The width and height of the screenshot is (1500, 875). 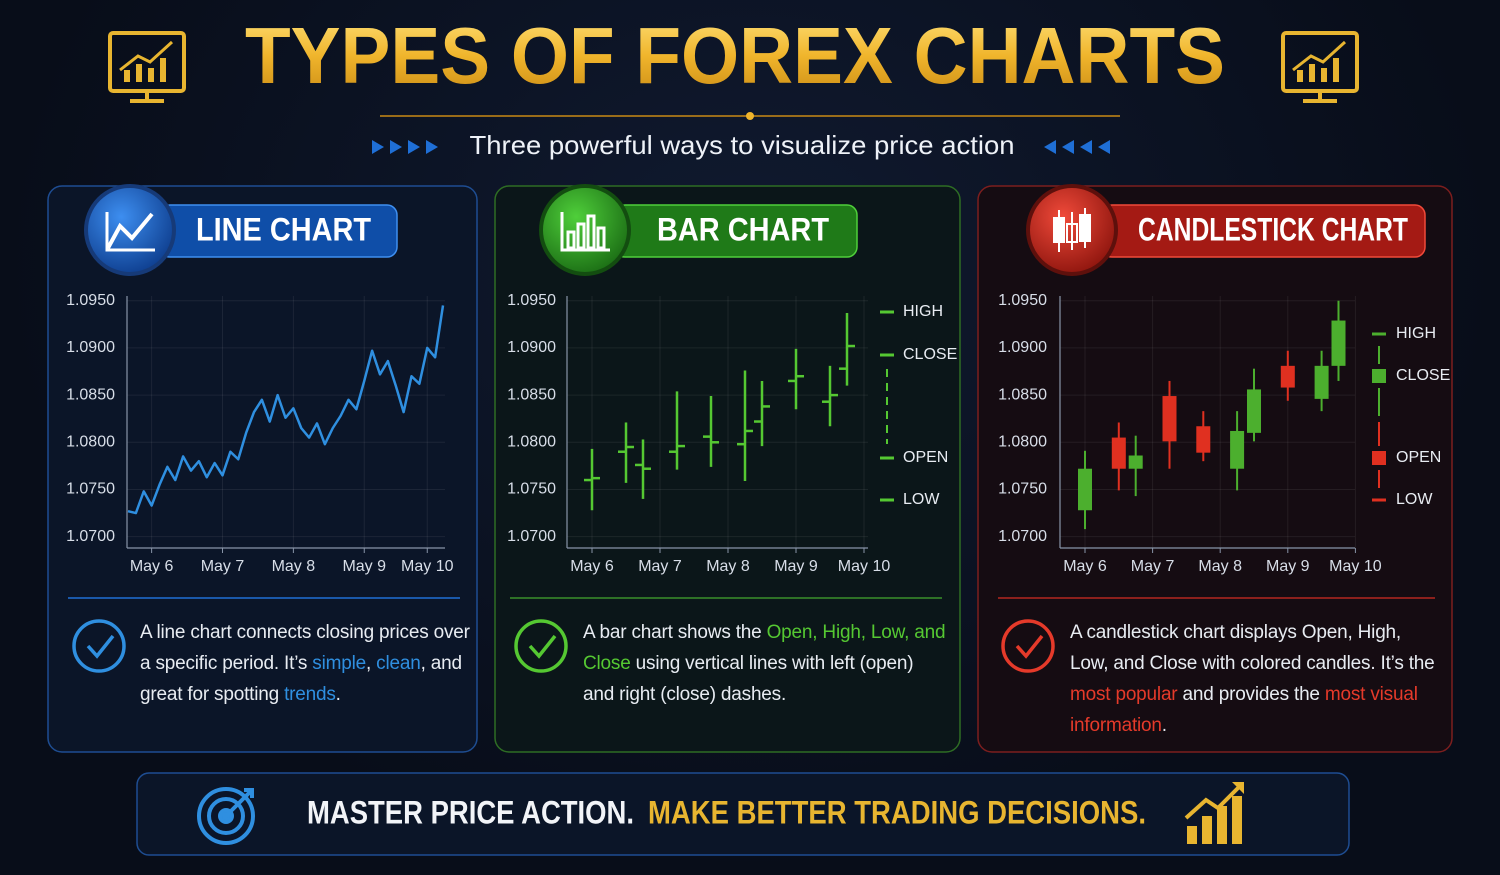 I want to click on growth-icon, so click(x=1214, y=813).